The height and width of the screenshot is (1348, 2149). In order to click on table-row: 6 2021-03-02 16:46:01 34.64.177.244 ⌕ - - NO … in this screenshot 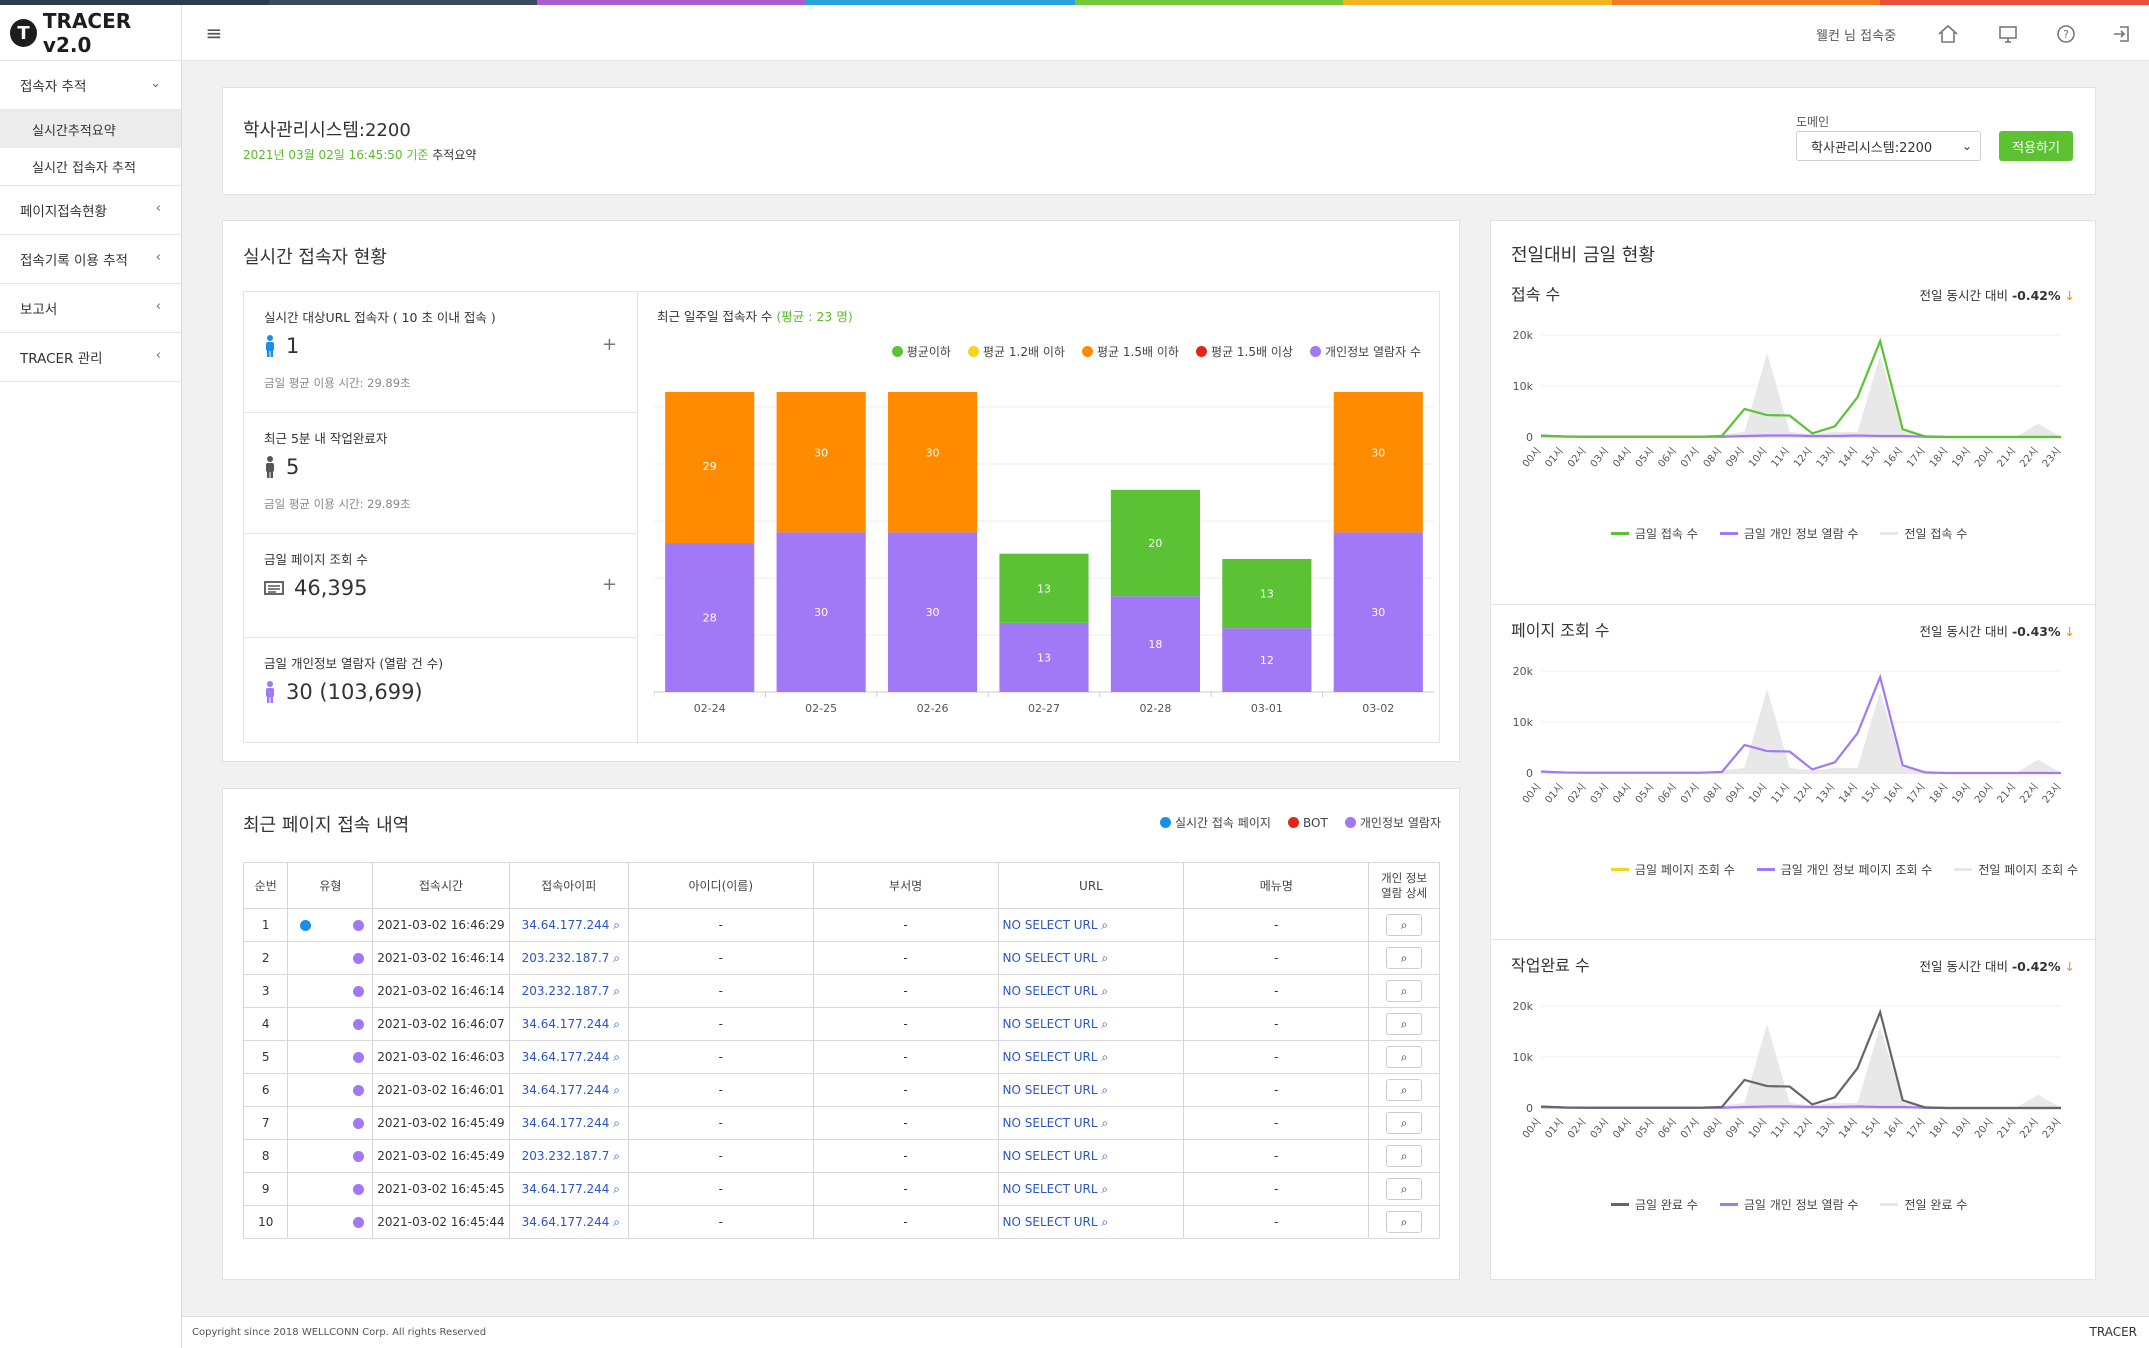, I will do `click(841, 1090)`.